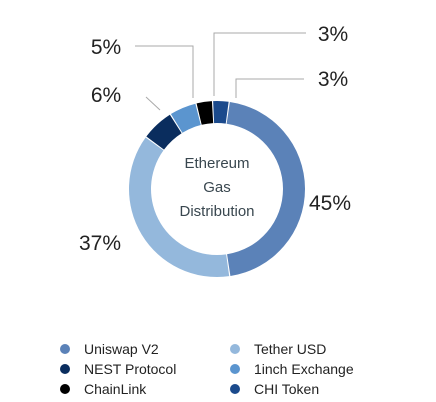  I want to click on leader-lines, so click(220, 71).